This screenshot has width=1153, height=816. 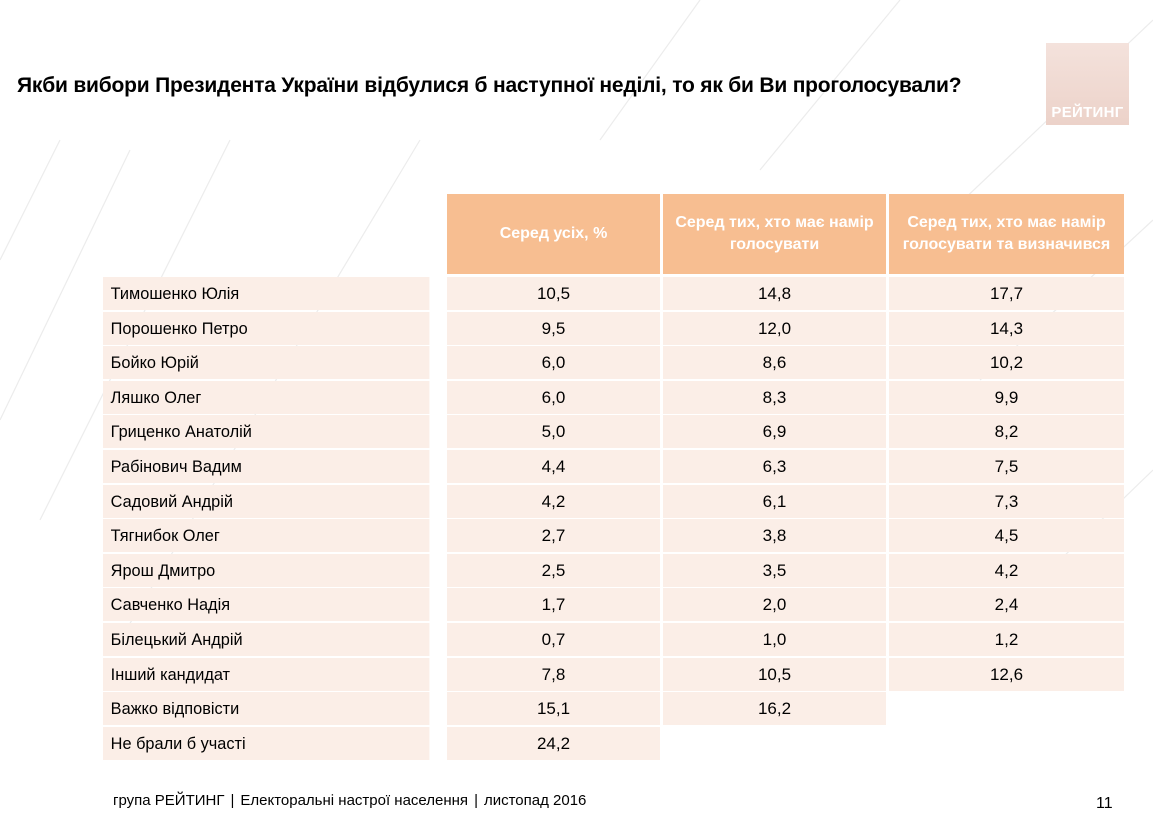 I want to click on row-name: Білецький Андрій, so click(x=266, y=639).